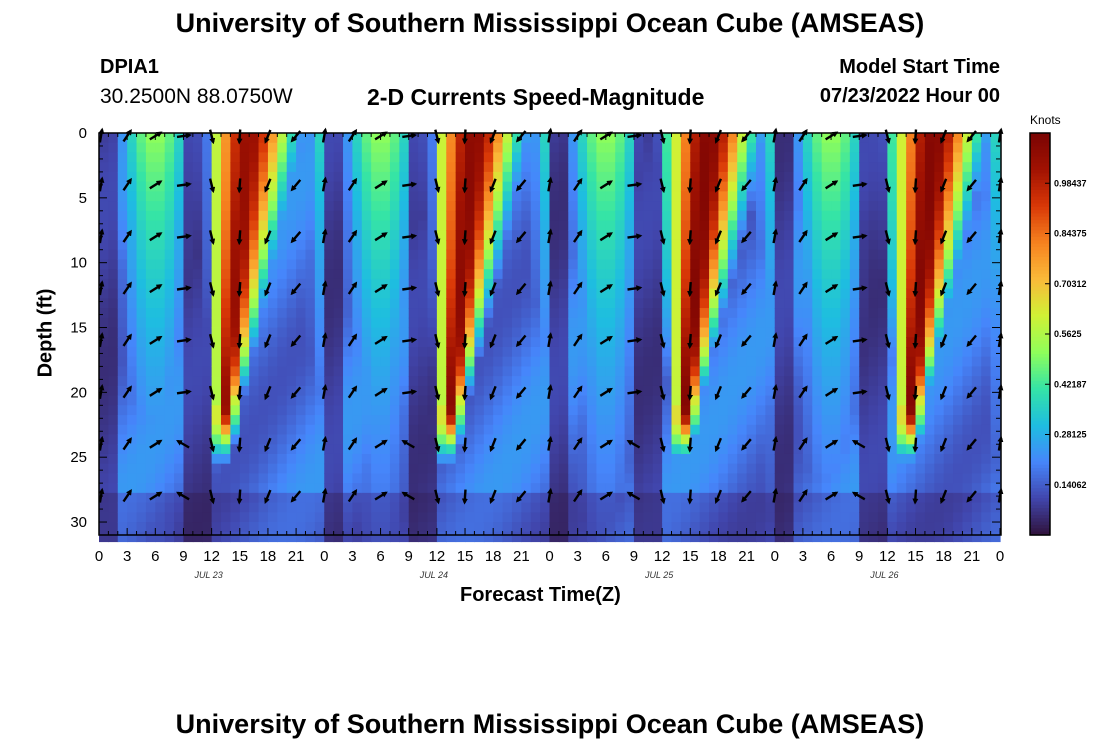 This screenshot has width=1100, height=750. Describe the element at coordinates (909, 96) in the screenshot. I see `model-start-value: 07/23/2022 Hour 00` at that location.